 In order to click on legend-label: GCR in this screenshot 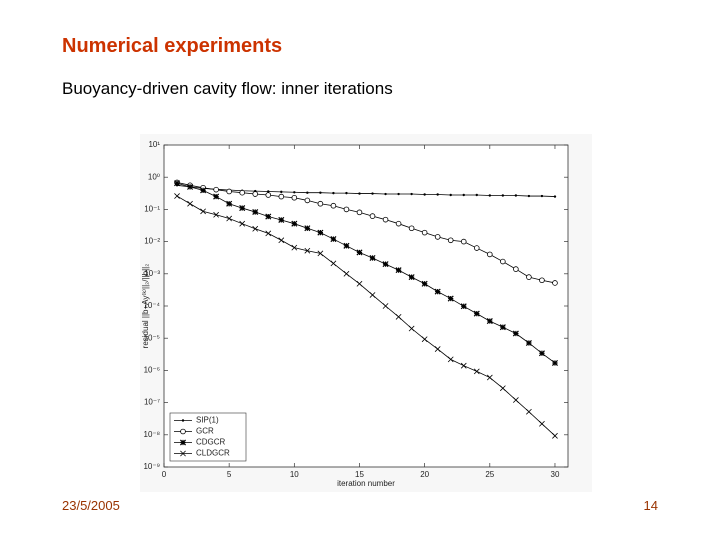, I will do `click(205, 431)`.